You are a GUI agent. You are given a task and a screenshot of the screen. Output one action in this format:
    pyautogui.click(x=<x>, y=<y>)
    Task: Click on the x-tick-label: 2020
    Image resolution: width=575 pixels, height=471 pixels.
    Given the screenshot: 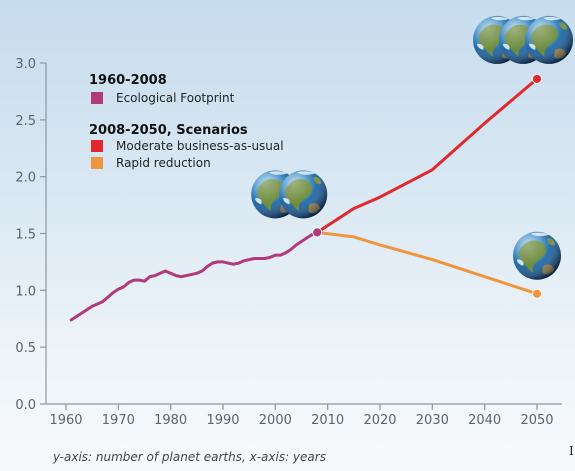 What is the action you would take?
    pyautogui.click(x=379, y=420)
    